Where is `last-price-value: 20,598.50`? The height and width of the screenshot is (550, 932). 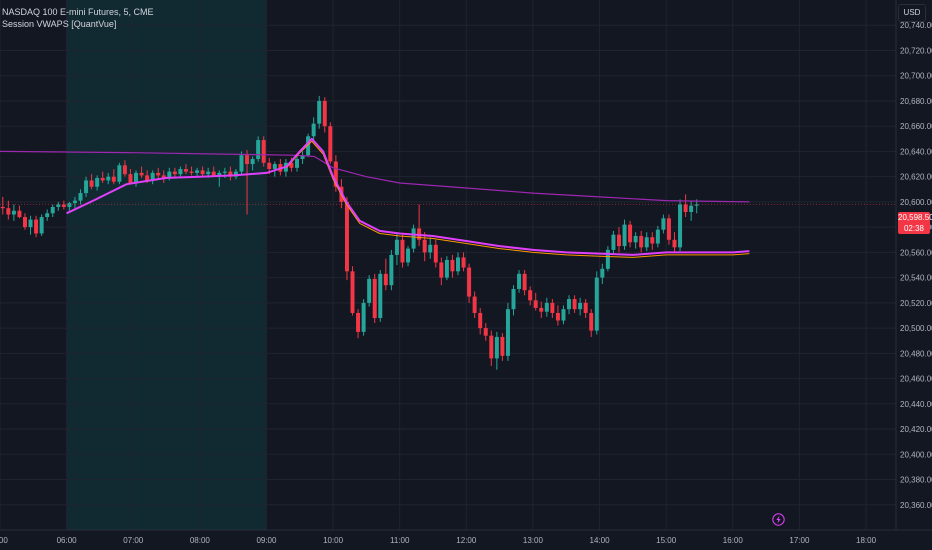 last-price-value: 20,598.50 is located at coordinates (915, 217).